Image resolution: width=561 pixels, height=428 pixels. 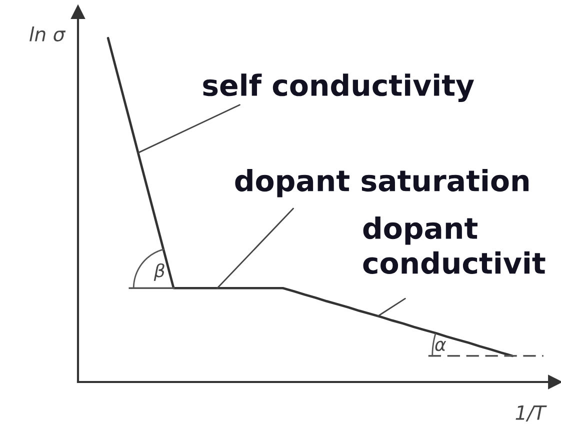 I want to click on x-axis-title: 1/T, so click(x=531, y=414).